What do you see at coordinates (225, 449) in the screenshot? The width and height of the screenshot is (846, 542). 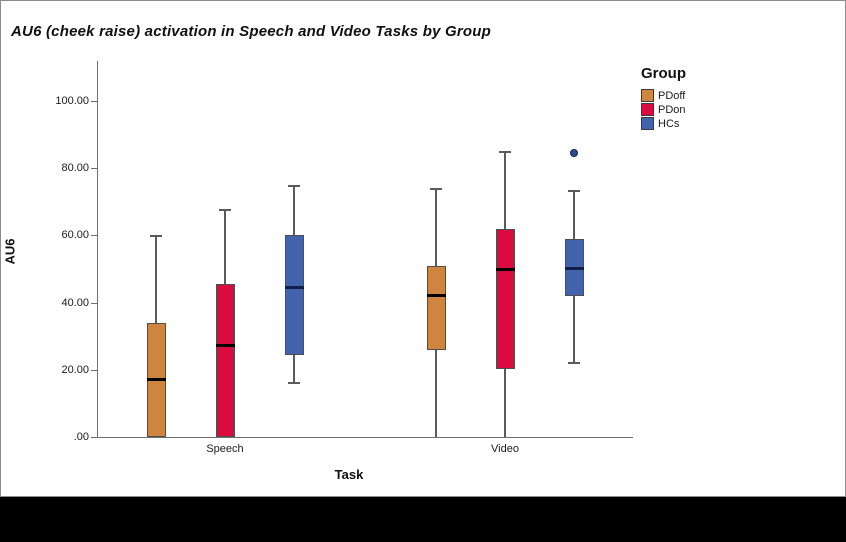 I see `x-category-label-speech: Speech` at bounding box center [225, 449].